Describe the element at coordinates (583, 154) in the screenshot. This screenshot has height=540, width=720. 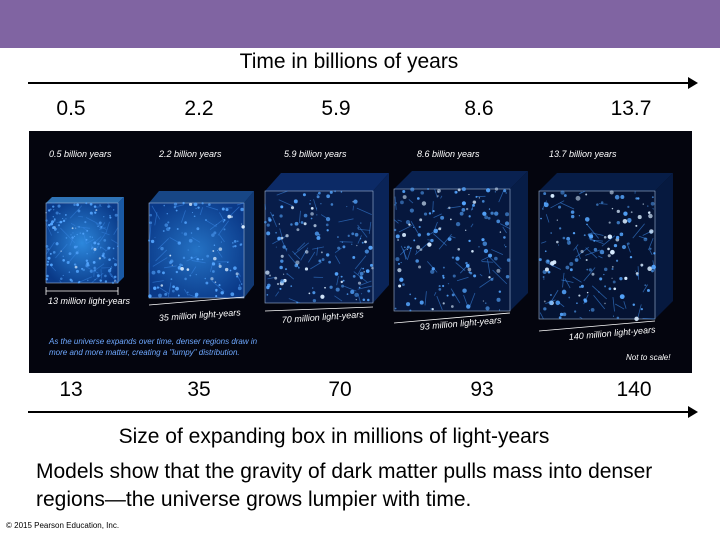
I see `panel-time-label-5: 13.7 billion years` at that location.